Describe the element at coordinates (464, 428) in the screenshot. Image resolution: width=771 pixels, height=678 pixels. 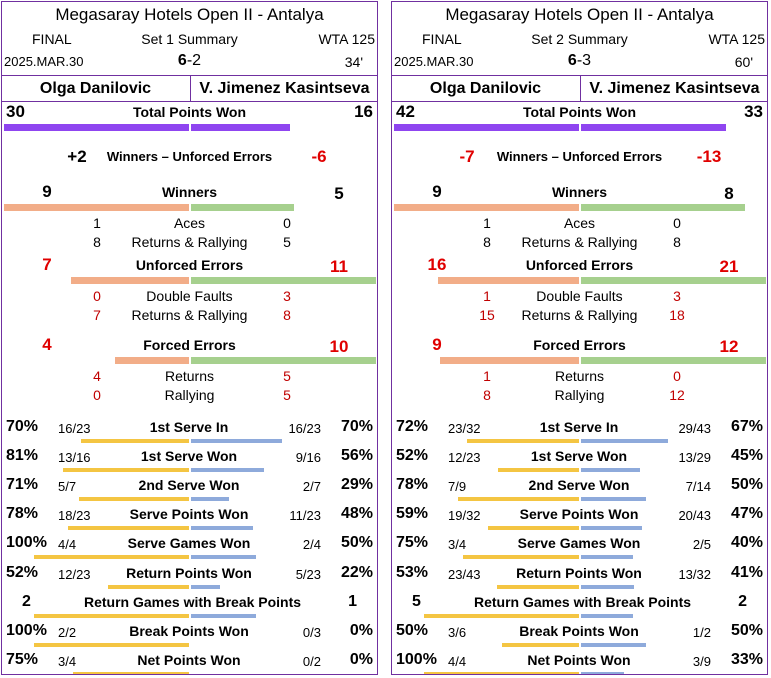
I see `stat-0-p1-fraction: 23/32` at that location.